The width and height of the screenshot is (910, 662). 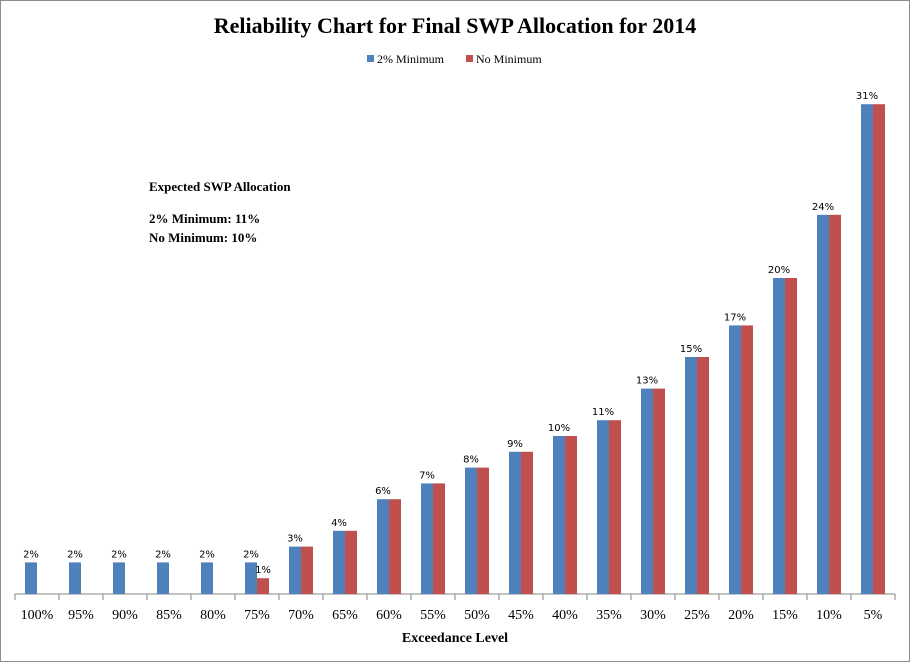 I want to click on data-label: 8%, so click(x=471, y=460).